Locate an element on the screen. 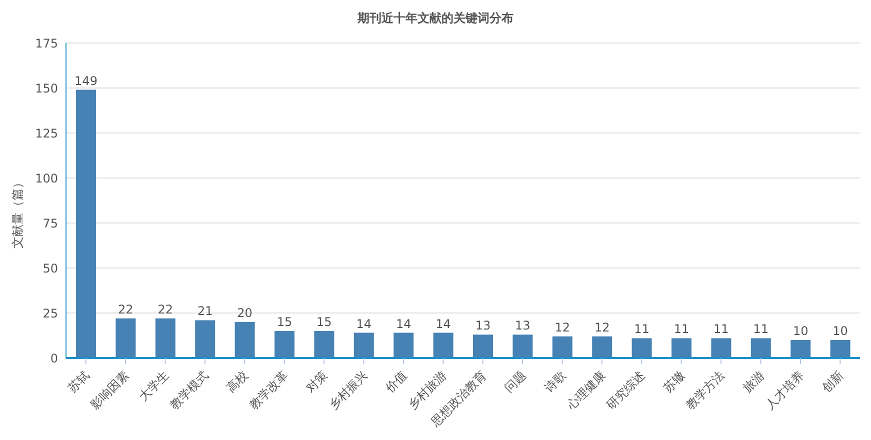 The width and height of the screenshot is (871, 440). y-tick-label: 0 is located at coordinates (54, 358).